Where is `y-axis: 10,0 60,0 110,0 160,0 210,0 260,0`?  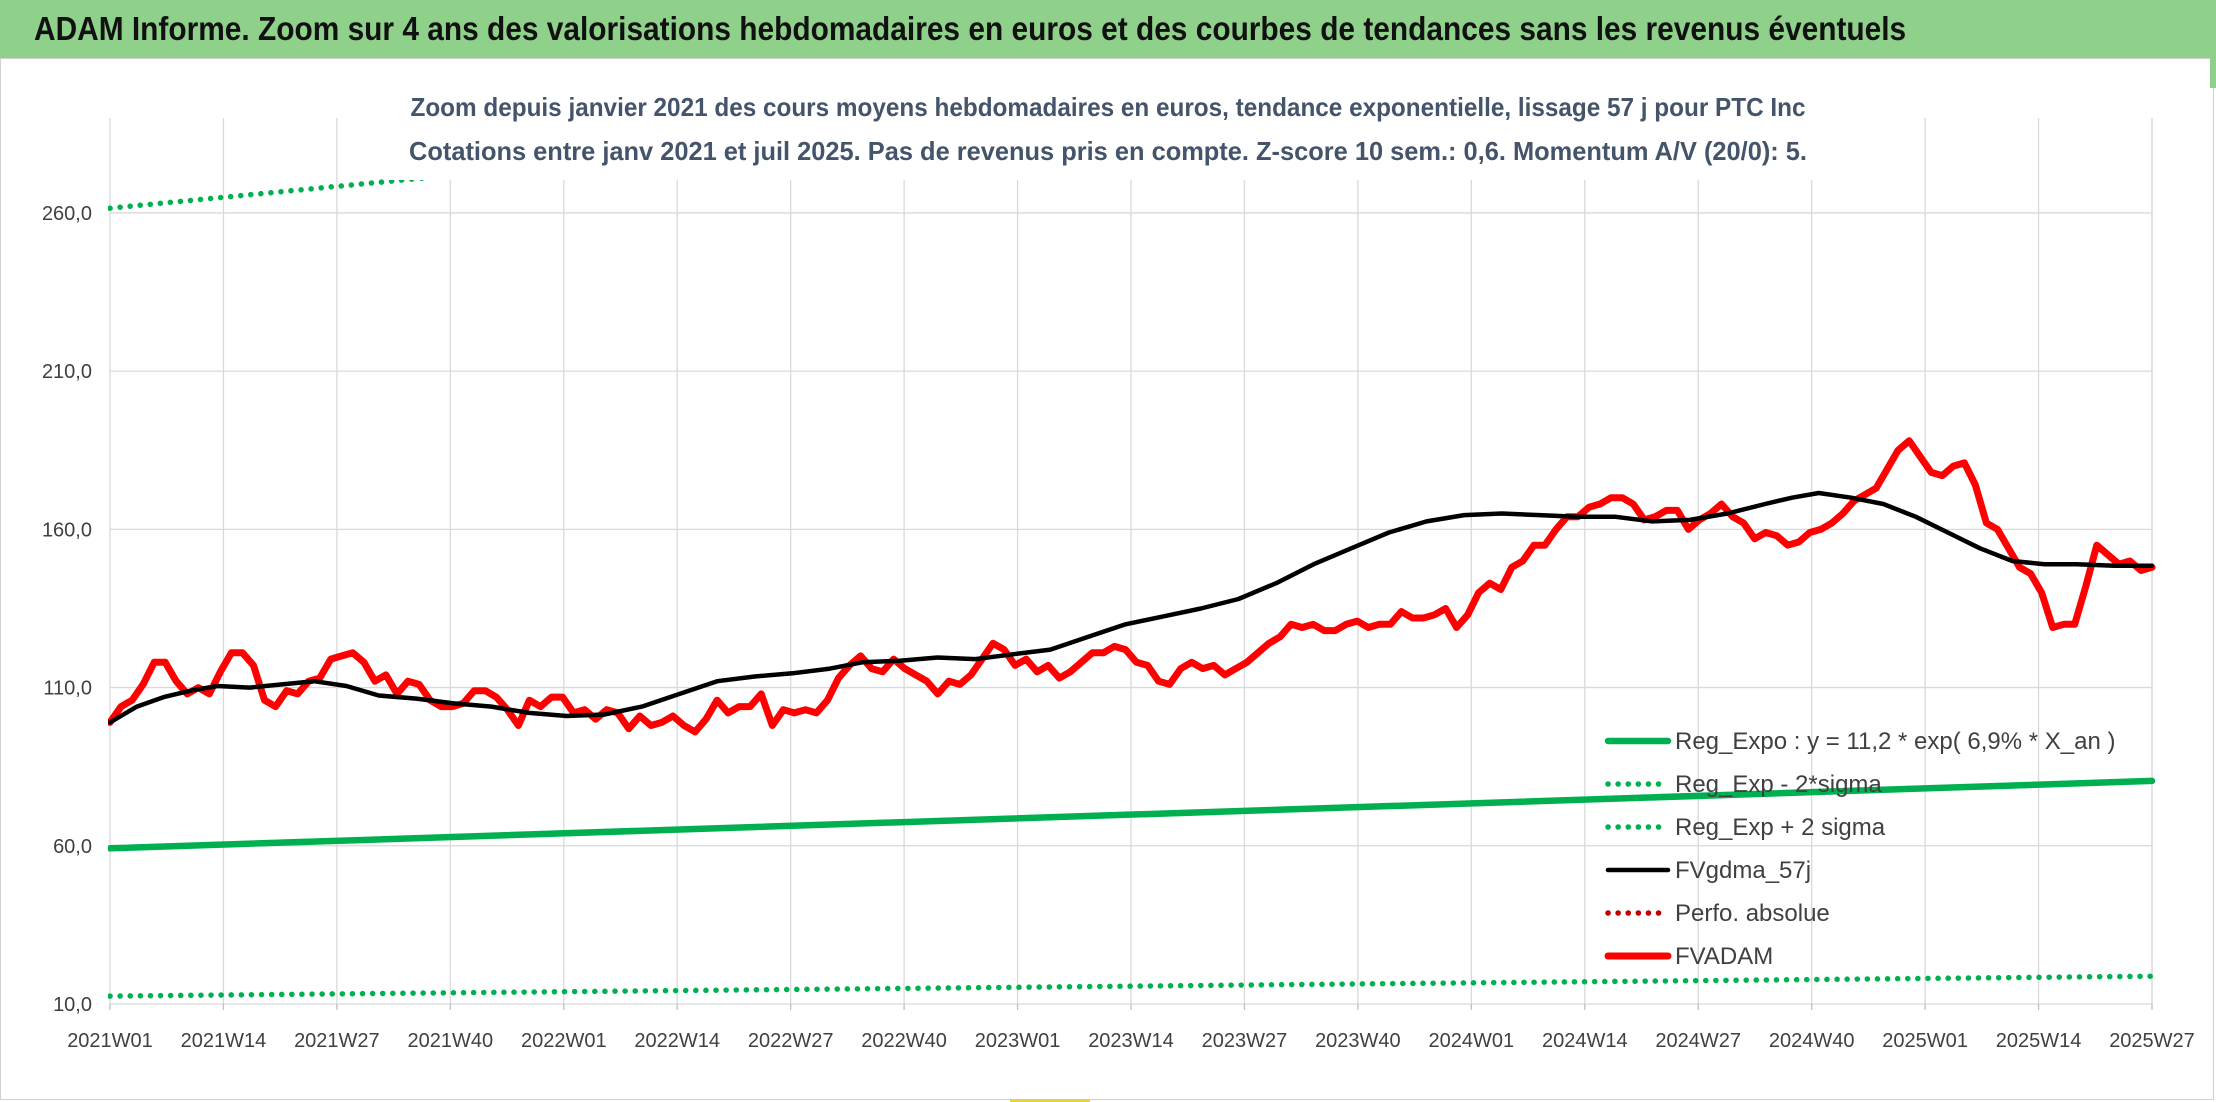
y-axis: 10,0 60,0 110,0 160,0 210,0 260,0 is located at coordinates (67, 609).